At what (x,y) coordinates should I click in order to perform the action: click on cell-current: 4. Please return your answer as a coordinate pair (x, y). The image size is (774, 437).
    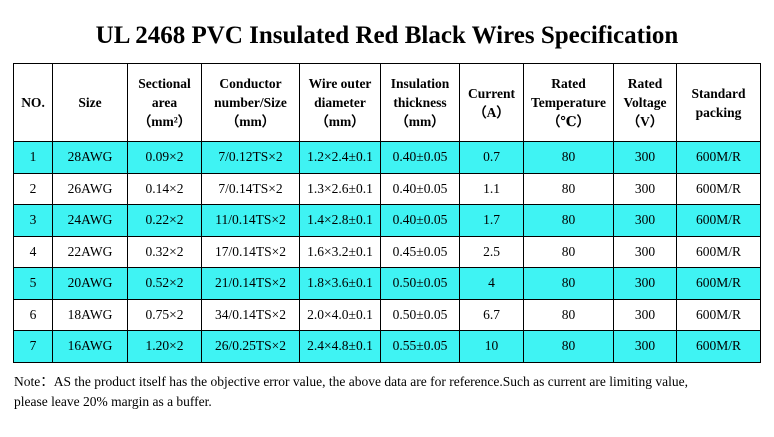
    Looking at the image, I should click on (491, 283).